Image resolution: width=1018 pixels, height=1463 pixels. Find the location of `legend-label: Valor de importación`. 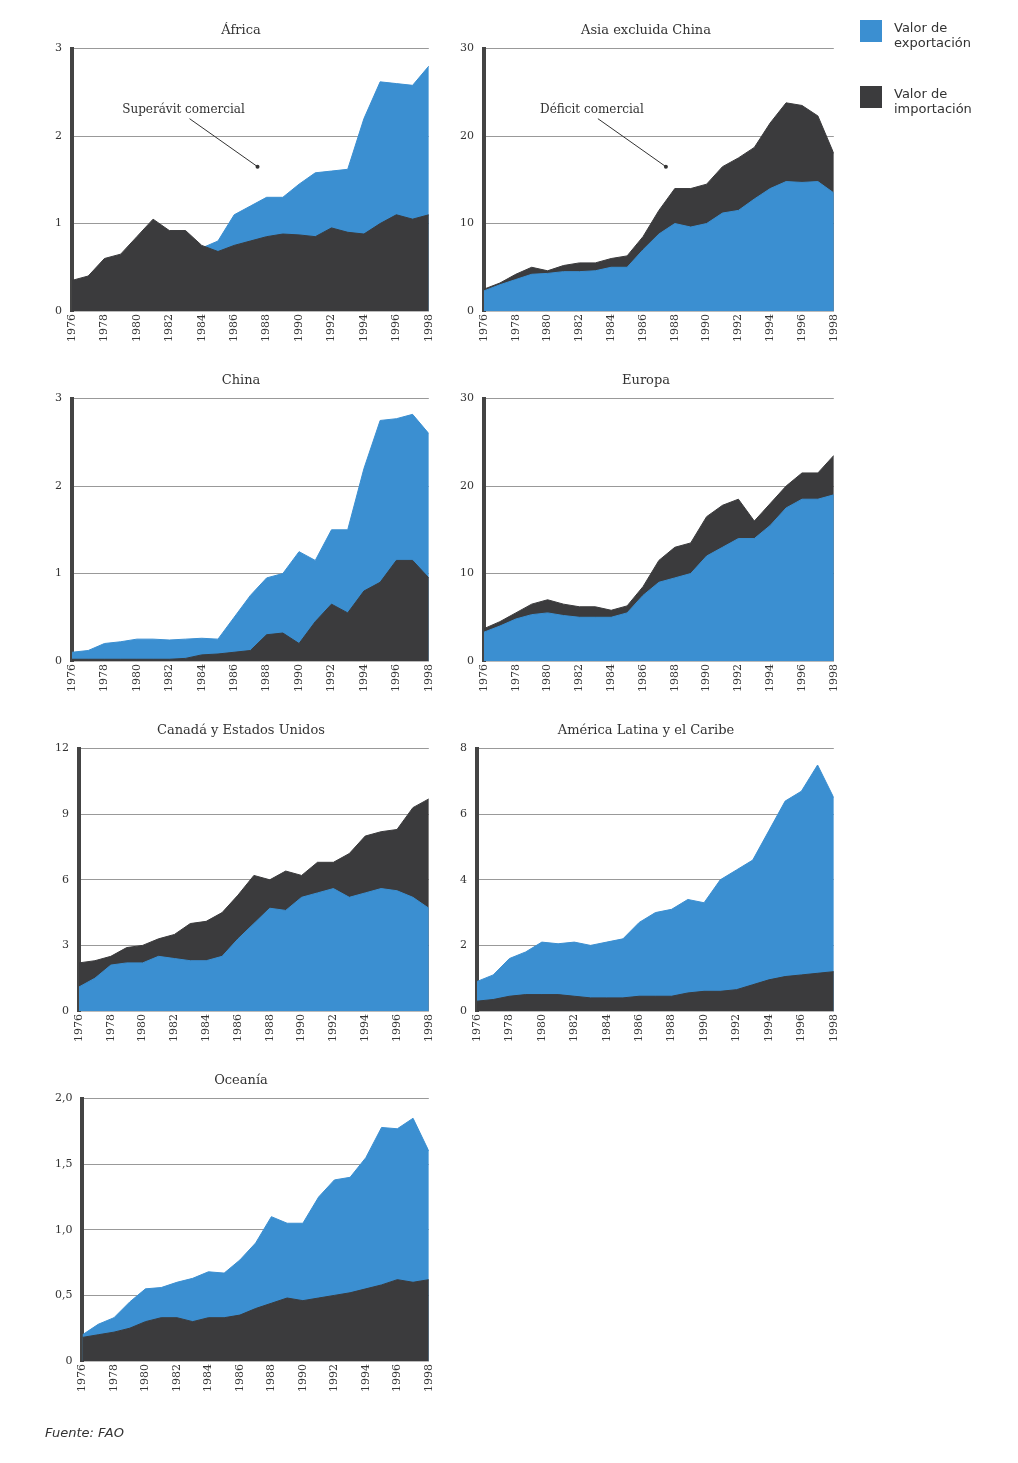

legend-label: Valor de importación is located at coordinates (933, 101).